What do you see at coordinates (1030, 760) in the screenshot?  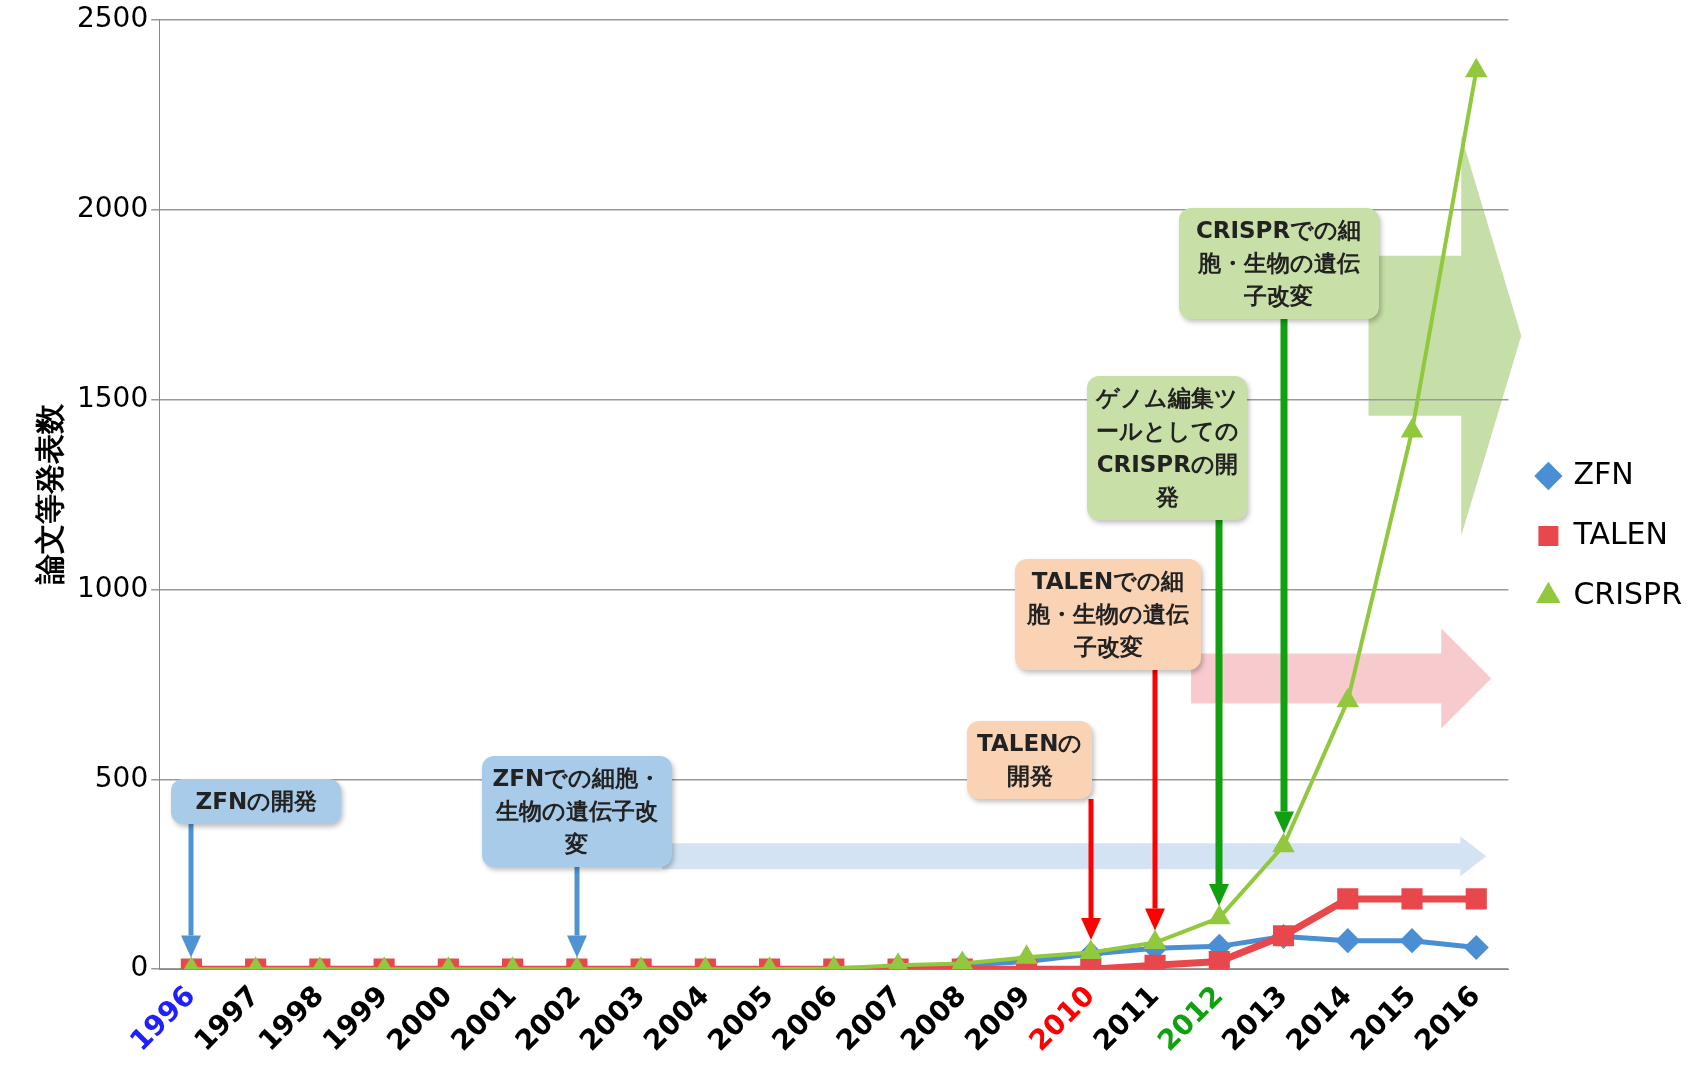 I see `annotation: TALENの開発` at bounding box center [1030, 760].